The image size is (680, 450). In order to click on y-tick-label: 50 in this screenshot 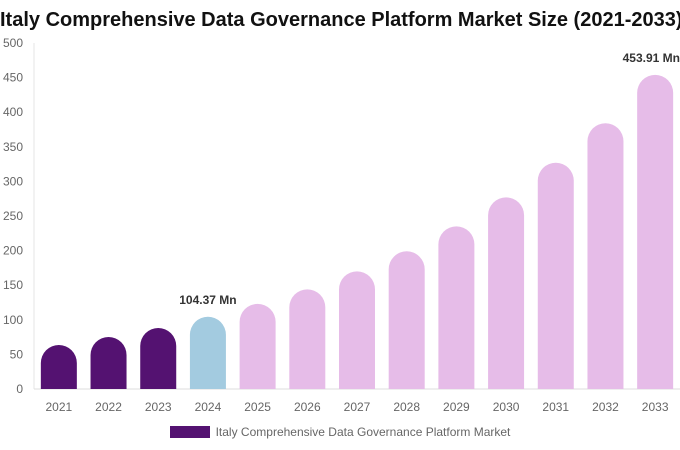, I will do `click(17, 354)`.